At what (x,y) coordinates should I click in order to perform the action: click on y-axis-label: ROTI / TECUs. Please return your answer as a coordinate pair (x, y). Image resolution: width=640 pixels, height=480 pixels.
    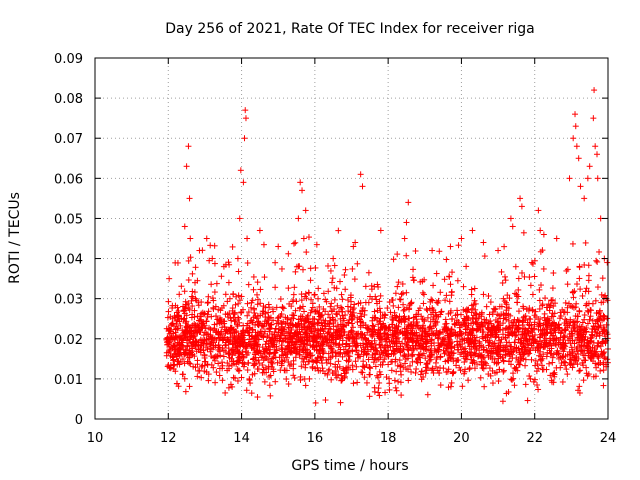
    Looking at the image, I should click on (15, 238).